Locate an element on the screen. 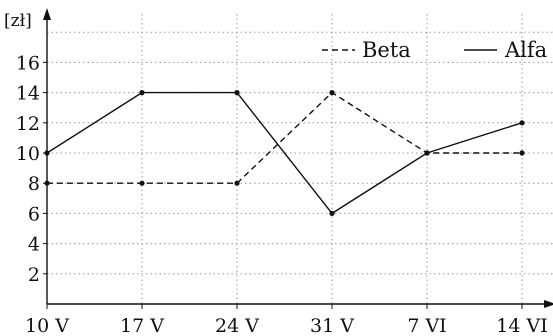 Image resolution: width=553 pixels, height=336 pixels. x-tick-label-1: 17 V is located at coordinates (142, 325).